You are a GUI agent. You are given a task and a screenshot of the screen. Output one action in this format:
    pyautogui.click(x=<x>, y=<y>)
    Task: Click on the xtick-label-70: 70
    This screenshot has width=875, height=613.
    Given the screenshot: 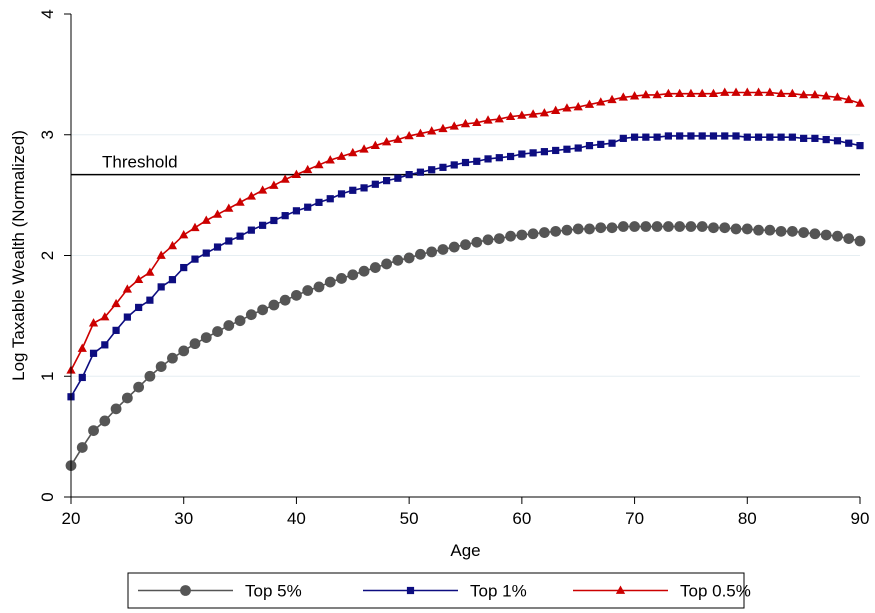 What is the action you would take?
    pyautogui.click(x=634, y=518)
    